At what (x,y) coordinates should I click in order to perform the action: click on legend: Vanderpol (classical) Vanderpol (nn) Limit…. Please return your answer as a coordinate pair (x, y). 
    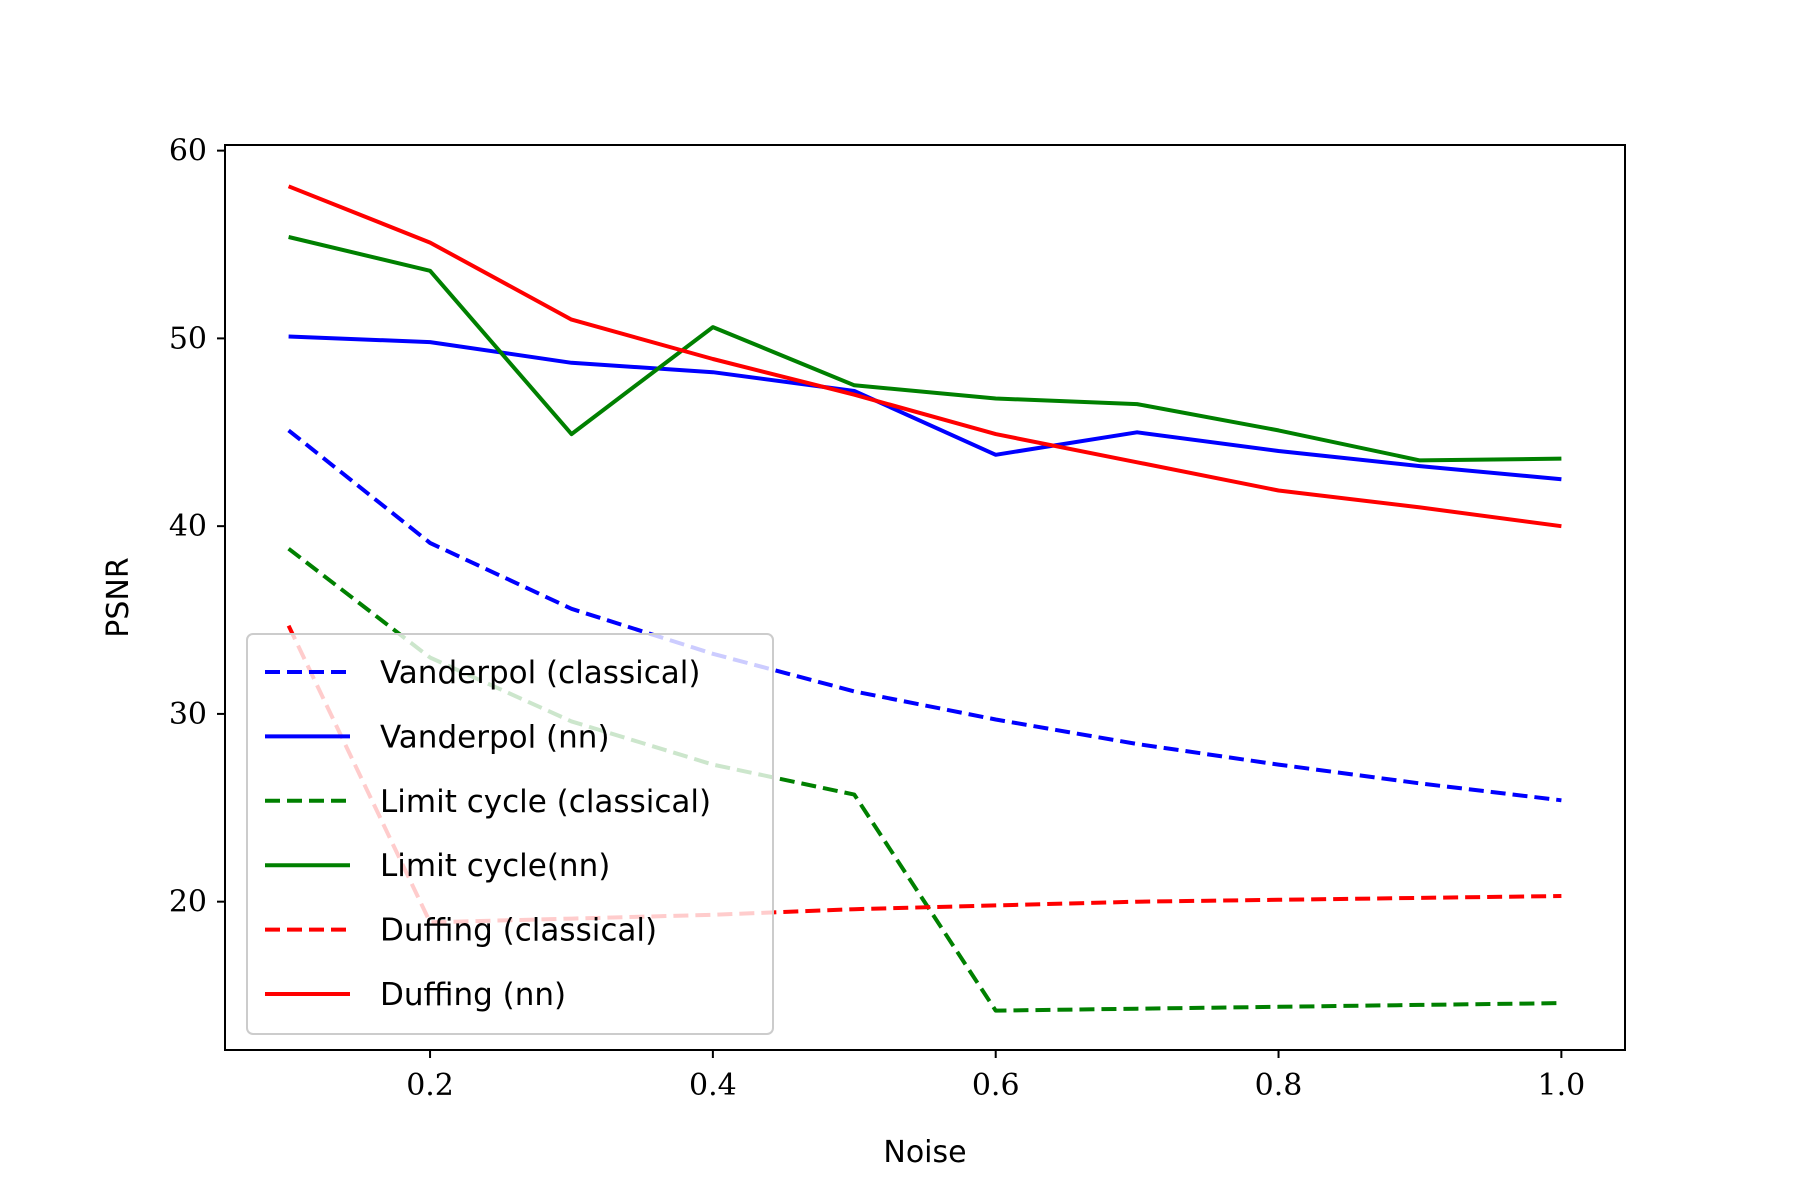
    Looking at the image, I should click on (510, 834).